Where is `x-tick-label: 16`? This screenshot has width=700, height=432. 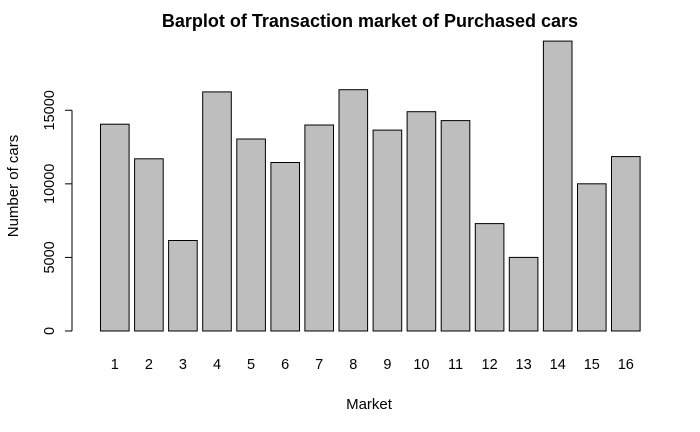
x-tick-label: 16 is located at coordinates (626, 365).